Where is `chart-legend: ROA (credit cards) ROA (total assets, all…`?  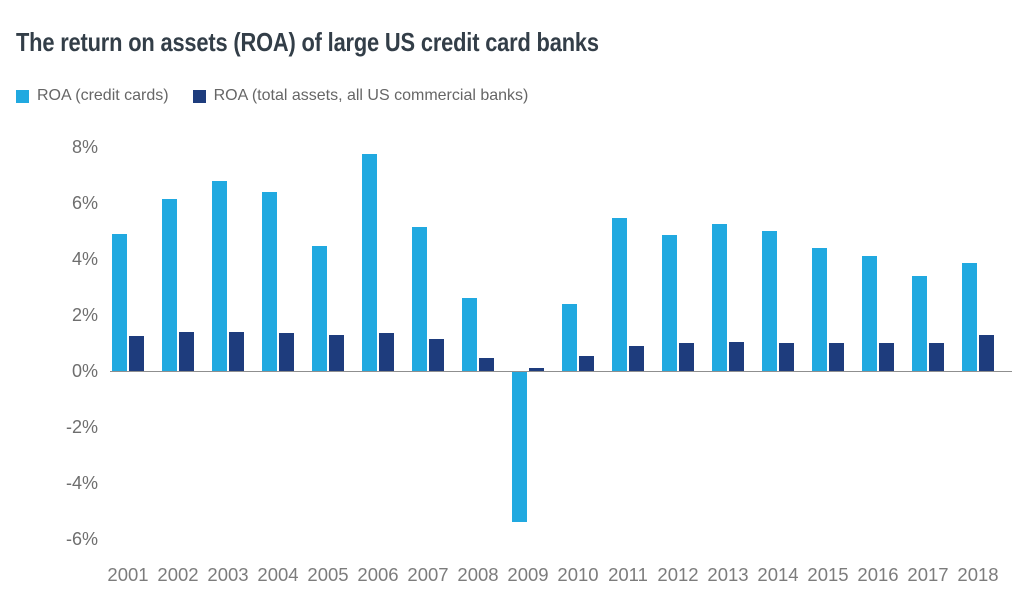 chart-legend: ROA (credit cards) ROA (total assets, all… is located at coordinates (272, 96).